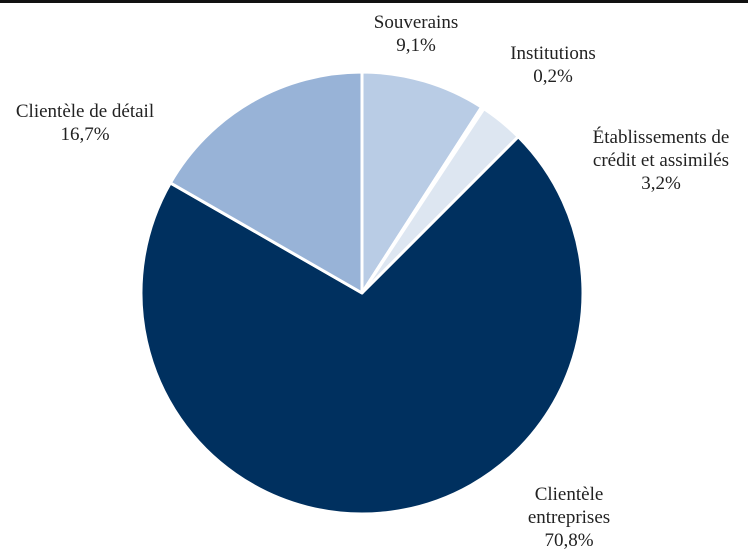 Image resolution: width=748 pixels, height=559 pixels. What do you see at coordinates (422, 182) in the screenshot?
I see `slice-souverains` at bounding box center [422, 182].